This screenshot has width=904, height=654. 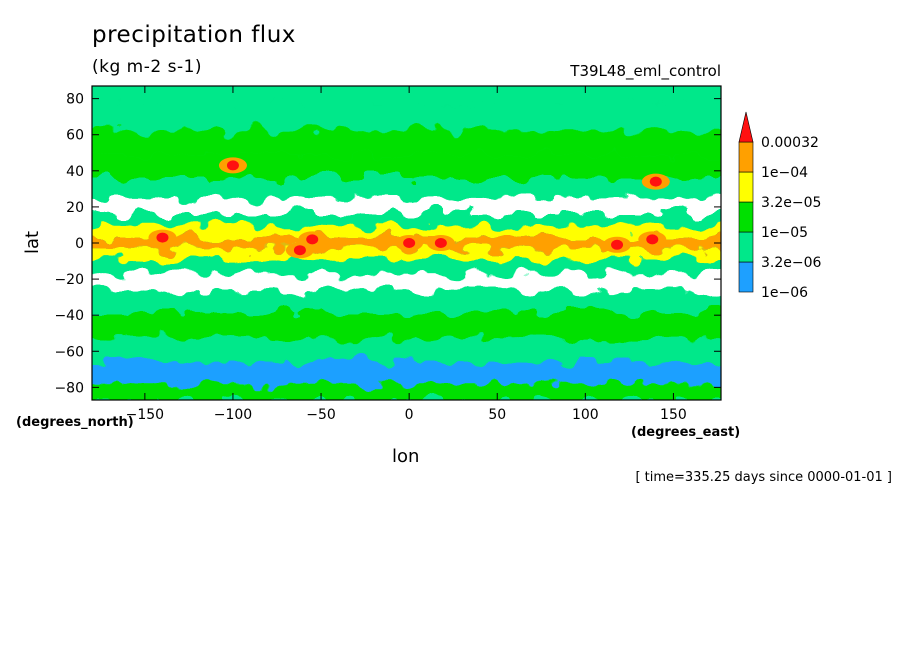 I want to click on x-tick-label: 50, so click(x=497, y=415).